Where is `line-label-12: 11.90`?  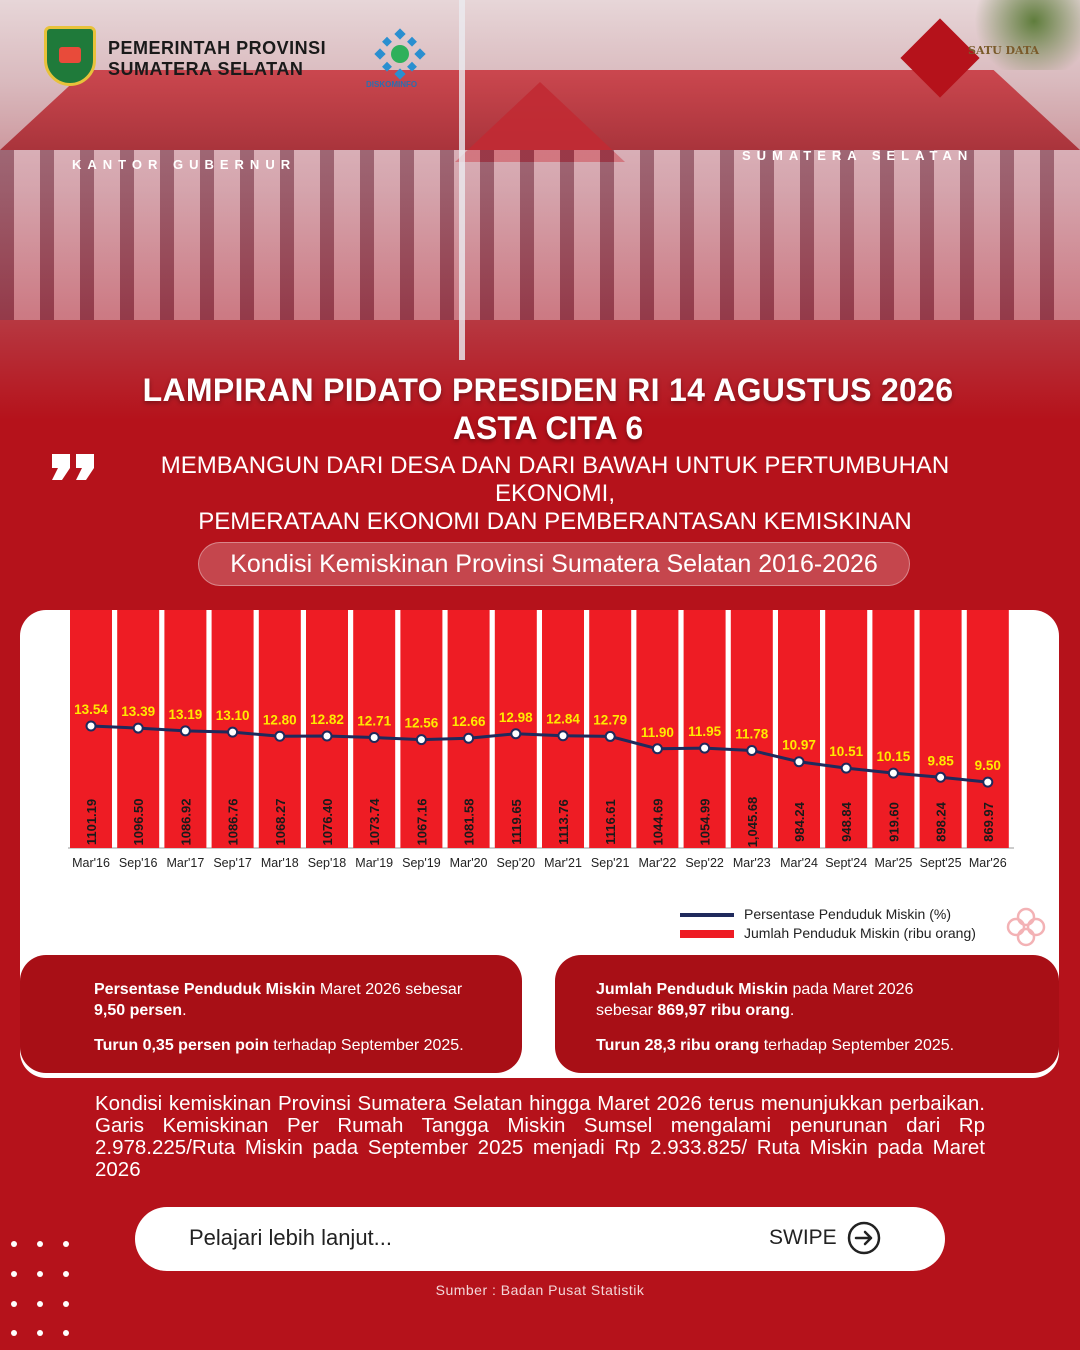 line-label-12: 11.90 is located at coordinates (657, 732).